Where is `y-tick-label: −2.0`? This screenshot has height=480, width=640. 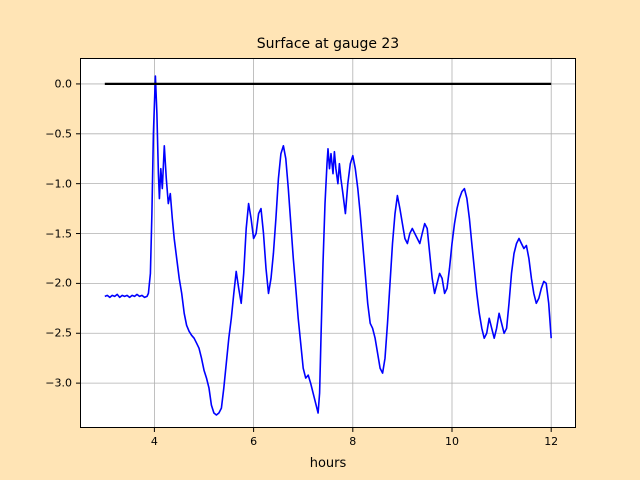 y-tick-label: −2.0 is located at coordinates (58, 283).